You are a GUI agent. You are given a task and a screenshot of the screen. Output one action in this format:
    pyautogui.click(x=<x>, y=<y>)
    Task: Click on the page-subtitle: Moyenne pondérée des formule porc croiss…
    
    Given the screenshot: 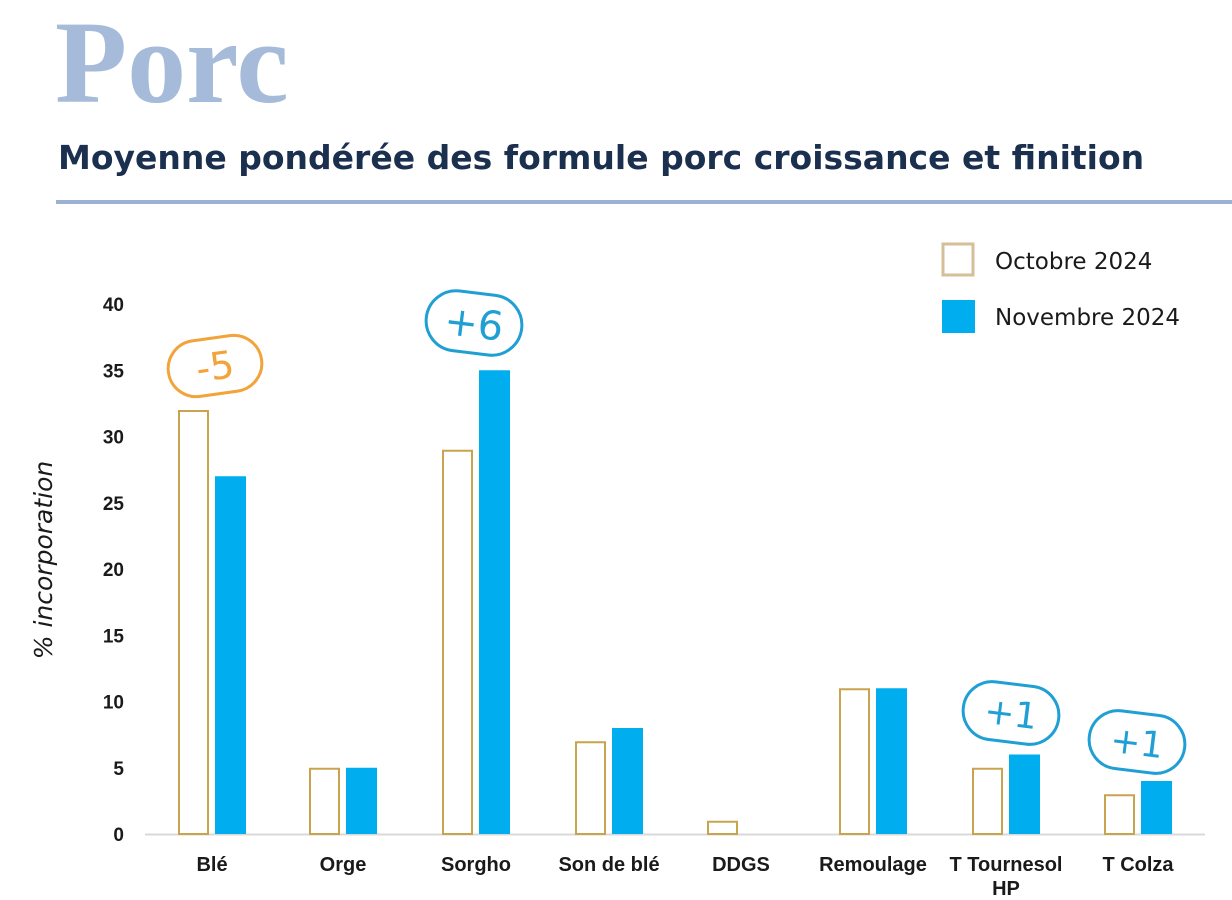 What is the action you would take?
    pyautogui.click(x=601, y=157)
    